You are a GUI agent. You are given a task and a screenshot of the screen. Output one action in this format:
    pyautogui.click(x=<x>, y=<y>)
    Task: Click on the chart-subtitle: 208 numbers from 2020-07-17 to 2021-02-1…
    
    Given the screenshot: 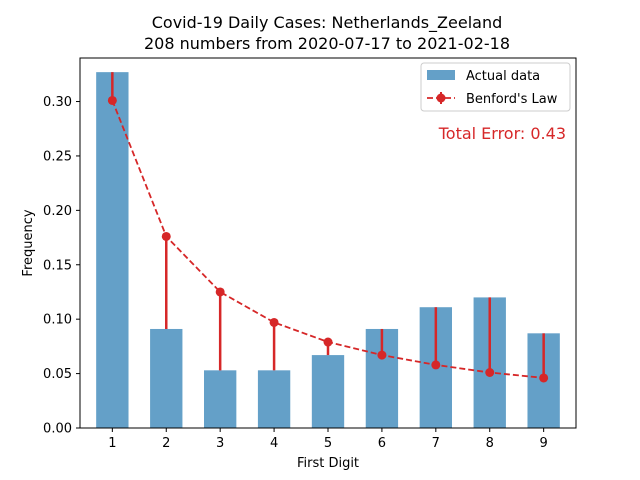 What is the action you would take?
    pyautogui.click(x=327, y=43)
    